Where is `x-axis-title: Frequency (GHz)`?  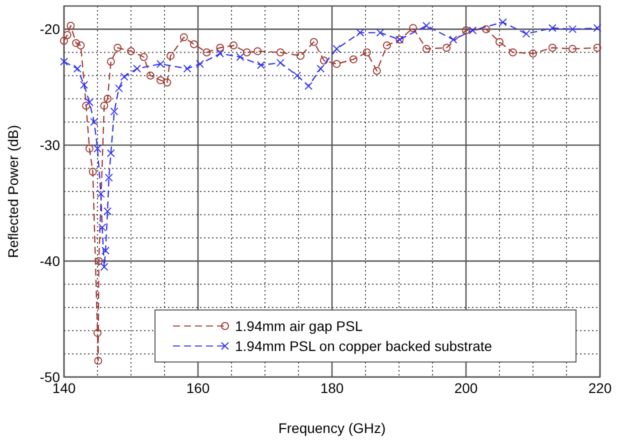 x-axis-title: Frequency (GHz) is located at coordinates (332, 428).